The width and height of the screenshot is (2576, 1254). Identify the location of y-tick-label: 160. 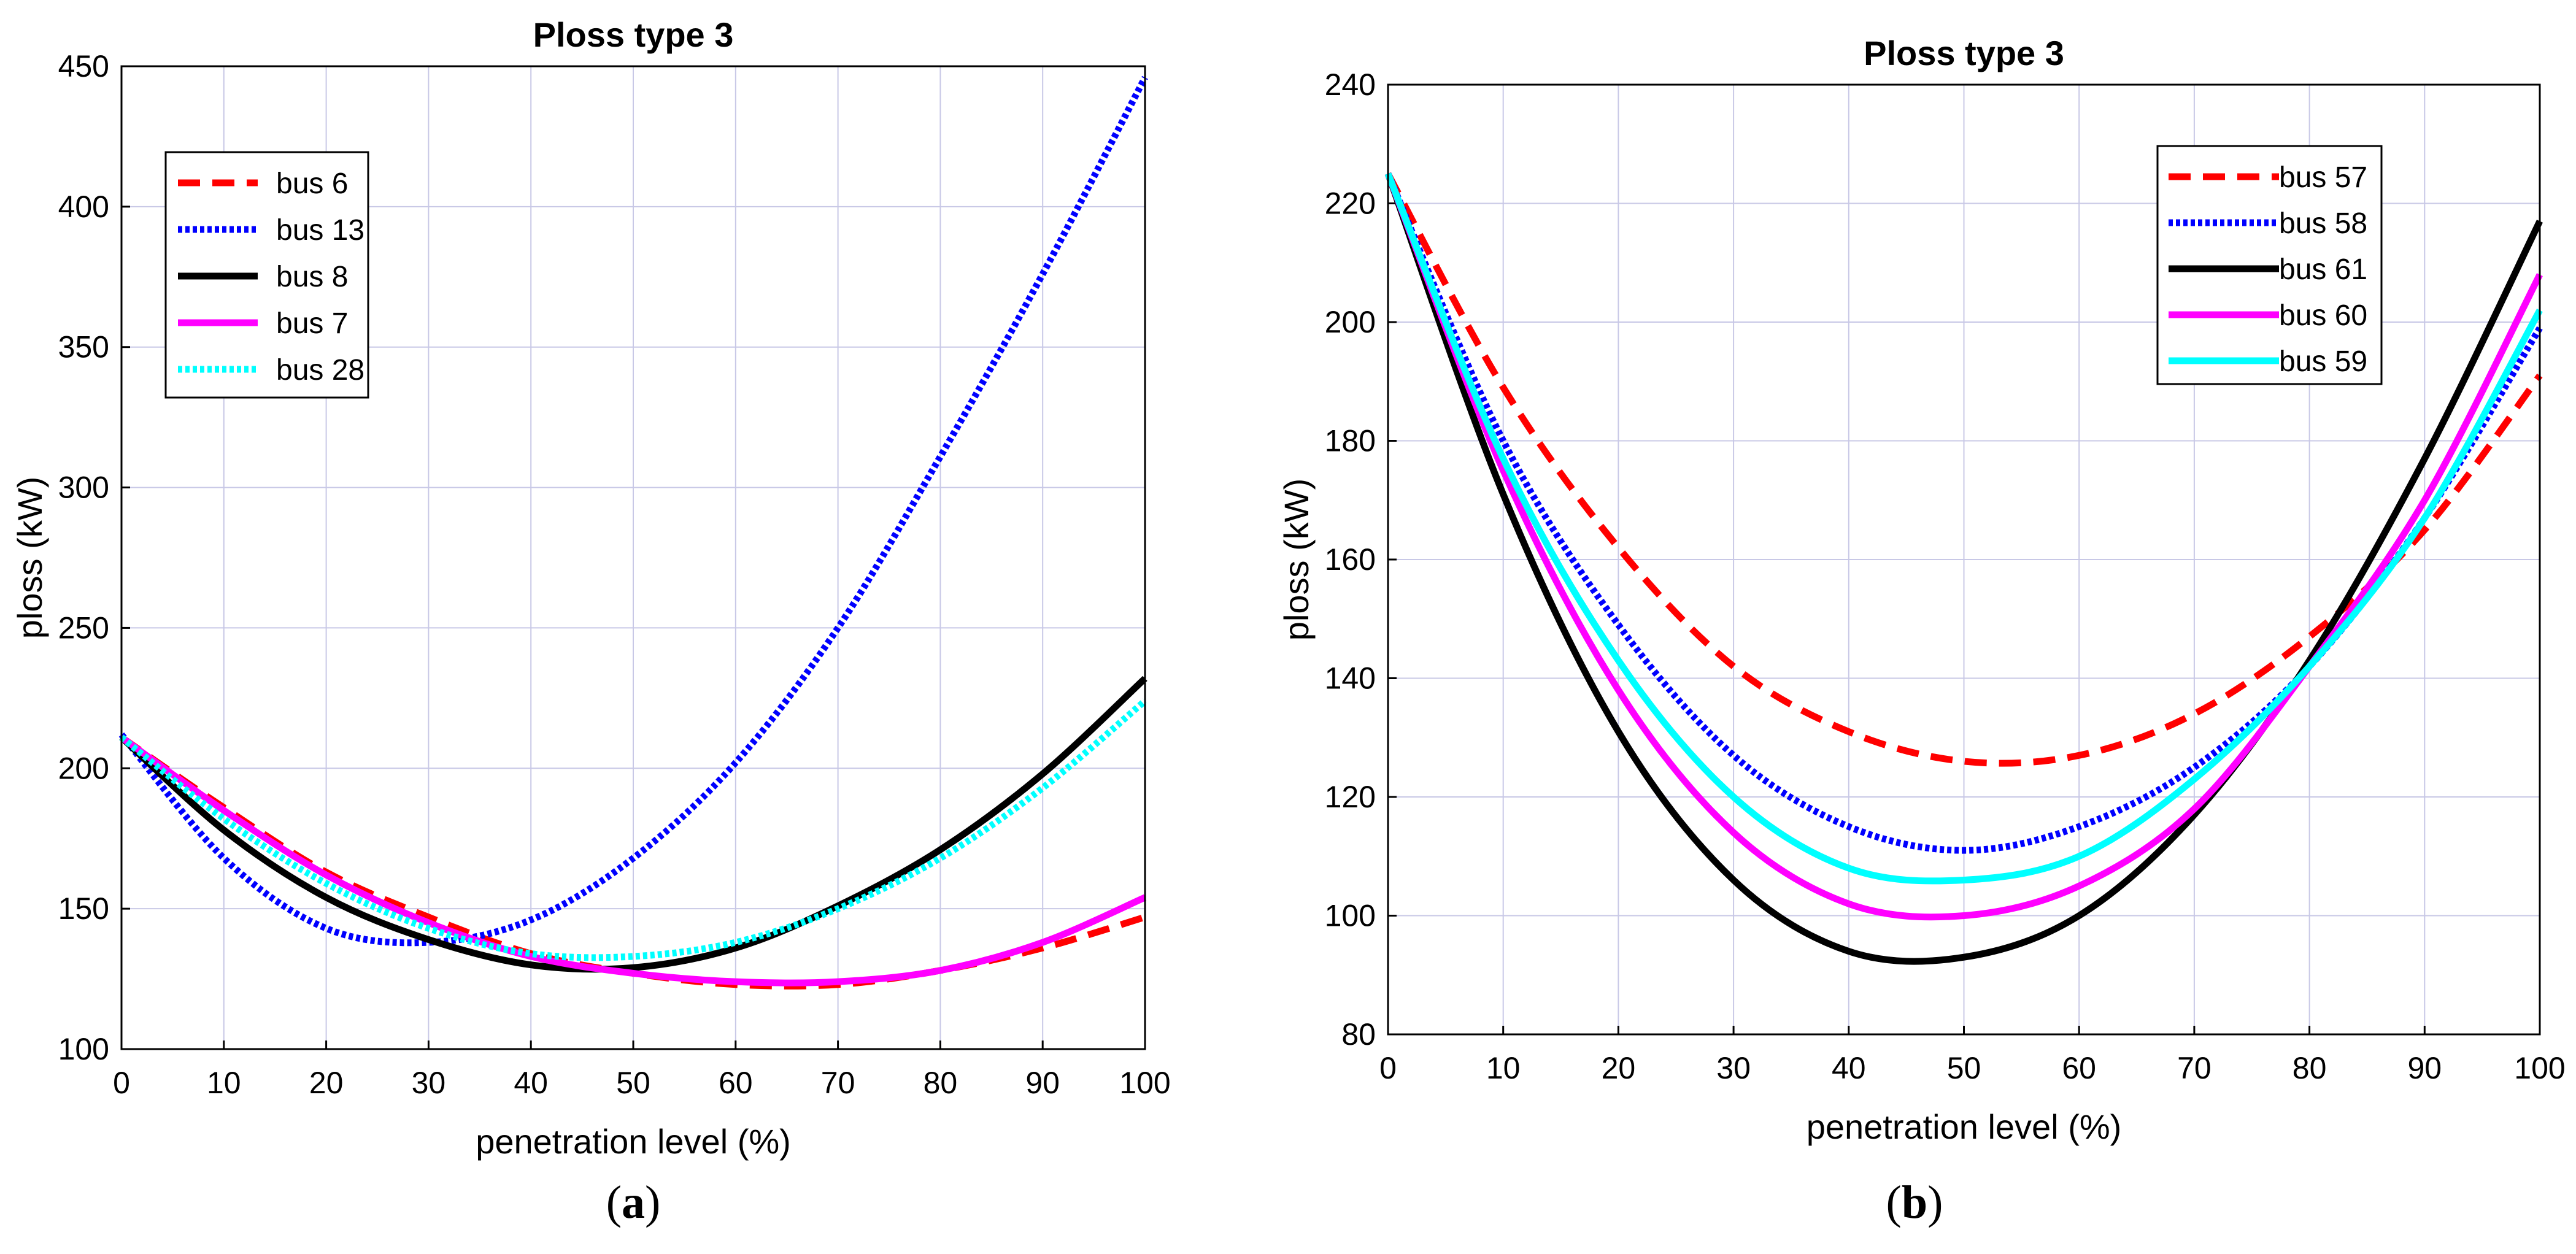
(1350, 559).